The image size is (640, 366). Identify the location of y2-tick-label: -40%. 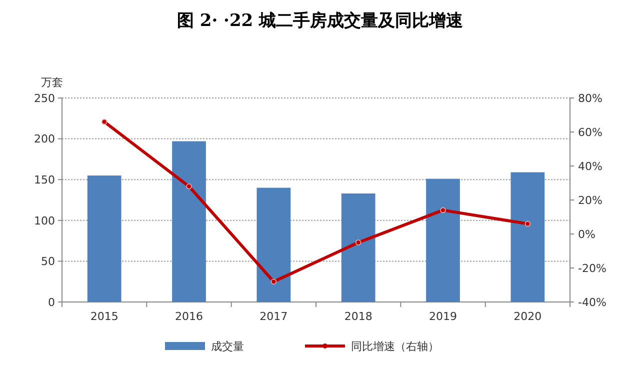
(592, 302).